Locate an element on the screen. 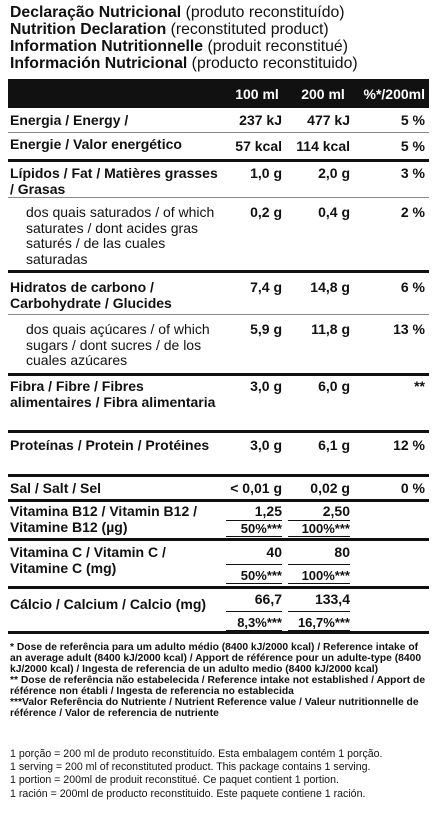 This screenshot has width=436, height=819. header-100ml: 100 ml is located at coordinates (257, 93).